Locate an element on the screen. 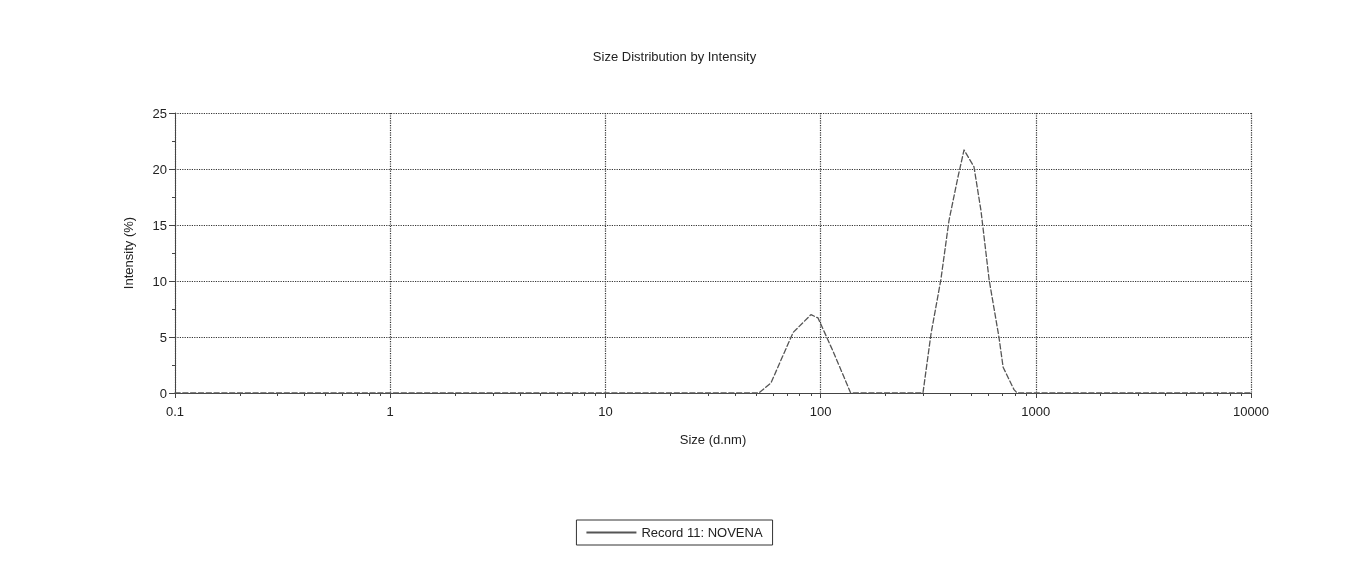 This screenshot has height=580, width=1349. legend-label: Record 11: NOVENA is located at coordinates (702, 532).